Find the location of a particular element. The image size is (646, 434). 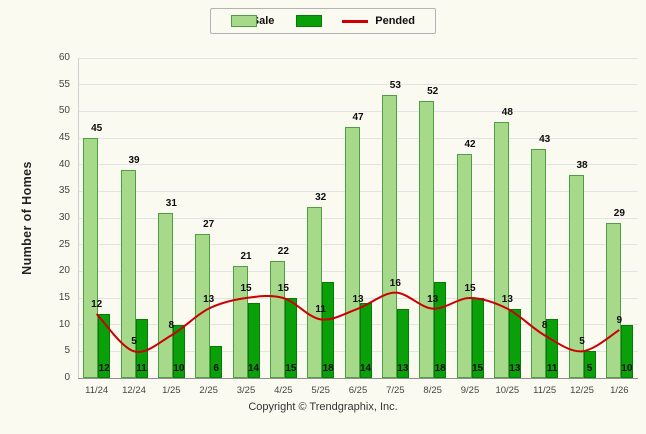

x-tick-label: 2/25 is located at coordinates (208, 390).